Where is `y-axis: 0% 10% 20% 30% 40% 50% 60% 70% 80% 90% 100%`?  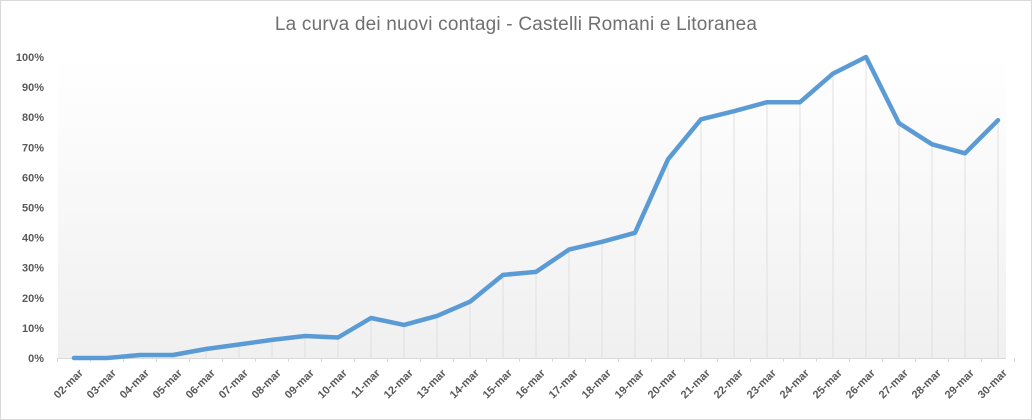 y-axis: 0% 10% 20% 30% 40% 50% 60% 70% 80% 90% 100% is located at coordinates (30, 208).